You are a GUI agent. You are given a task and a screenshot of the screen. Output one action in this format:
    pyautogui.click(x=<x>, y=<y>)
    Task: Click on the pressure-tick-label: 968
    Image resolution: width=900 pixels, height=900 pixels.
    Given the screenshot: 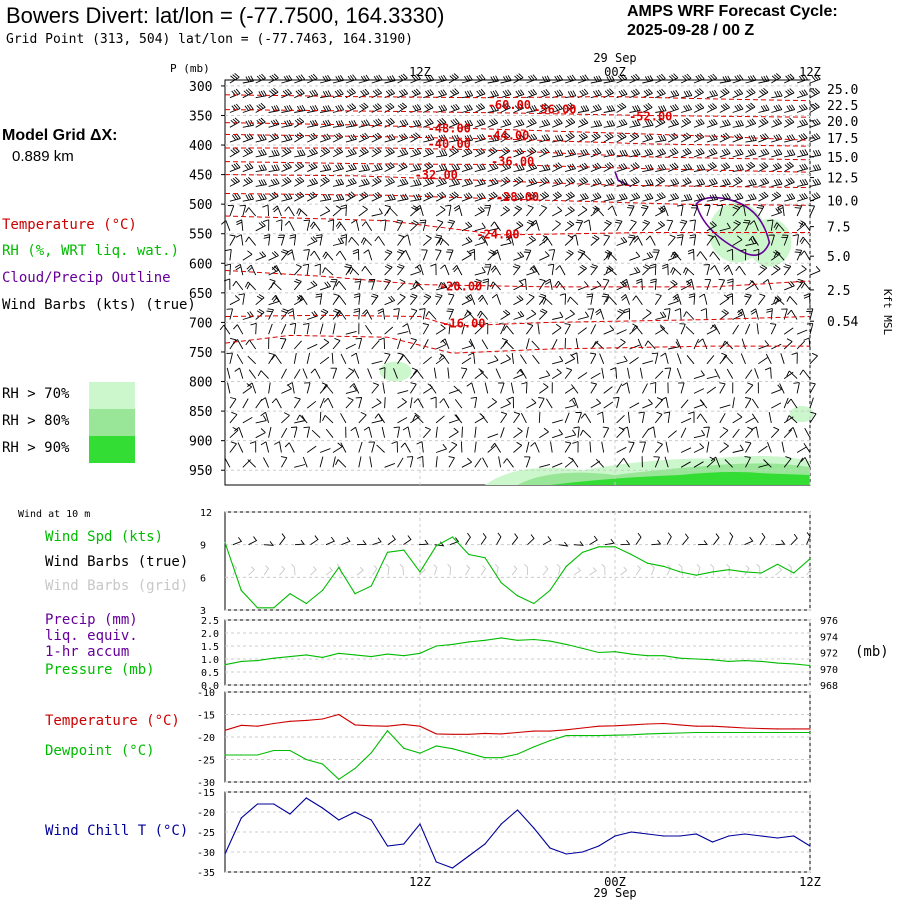 What is the action you would take?
    pyautogui.click(x=829, y=686)
    